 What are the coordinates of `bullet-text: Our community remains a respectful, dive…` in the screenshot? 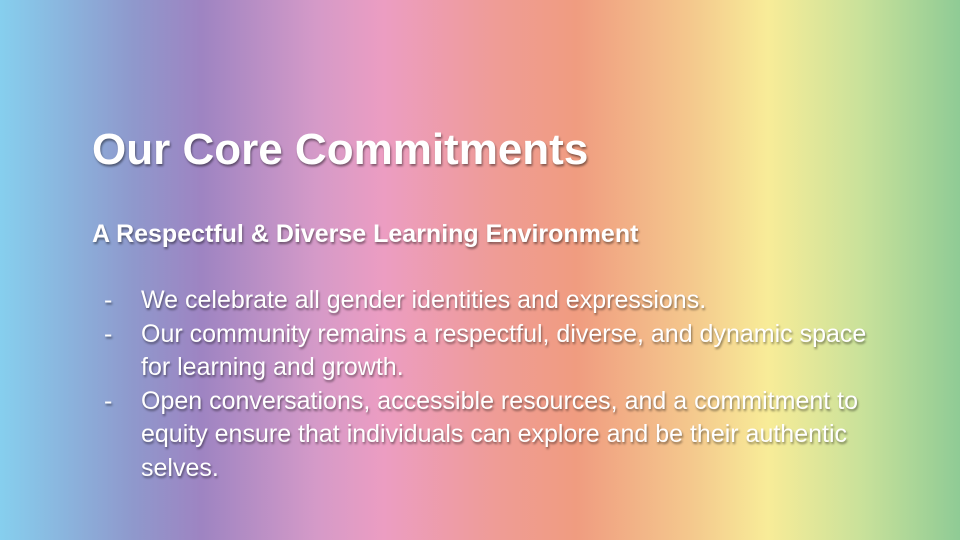 It's located at (504, 350).